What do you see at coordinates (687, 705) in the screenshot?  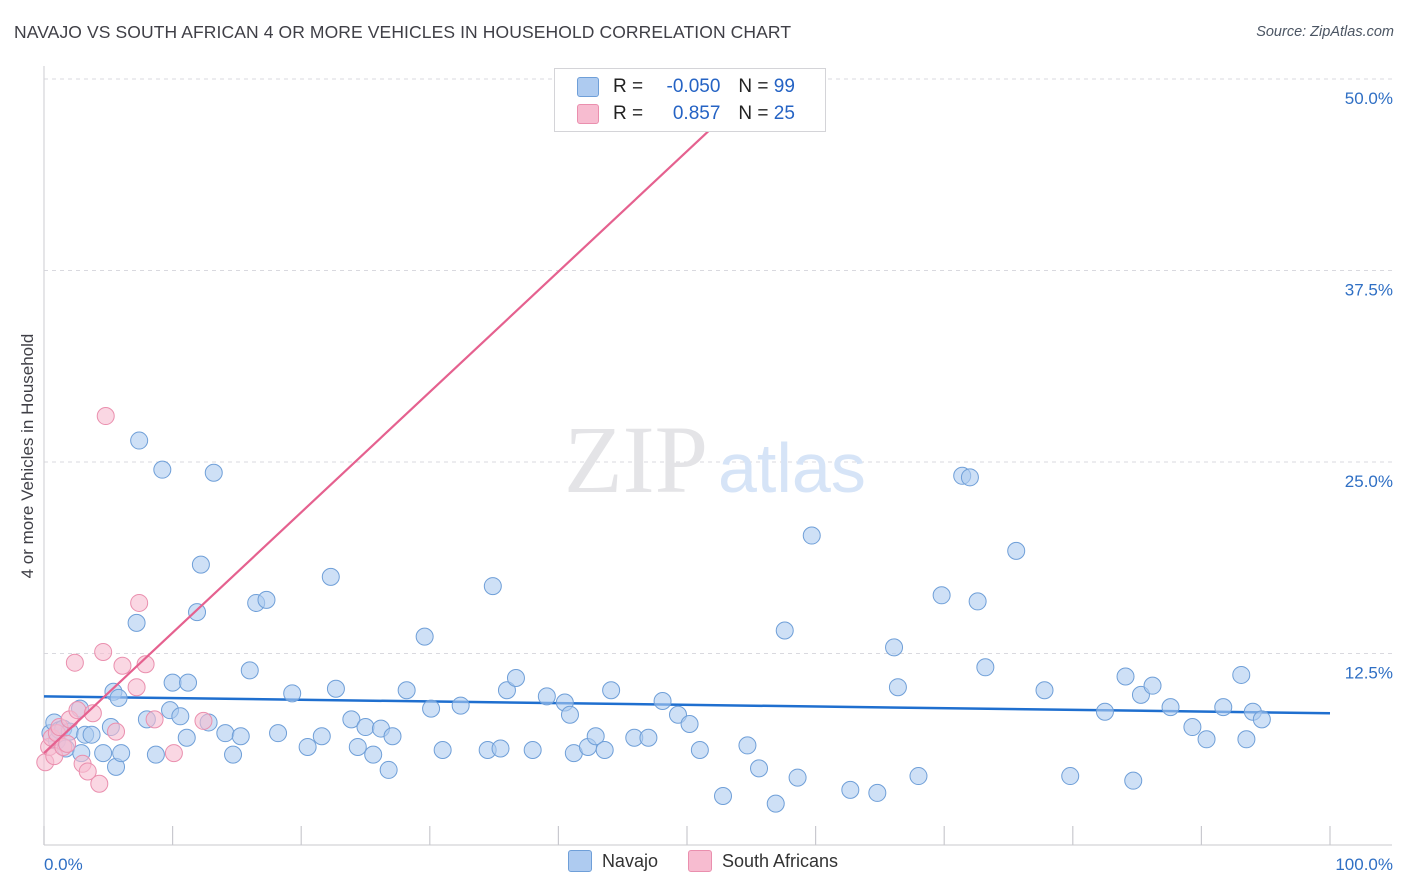 I see `navajo-trend-line` at bounding box center [687, 705].